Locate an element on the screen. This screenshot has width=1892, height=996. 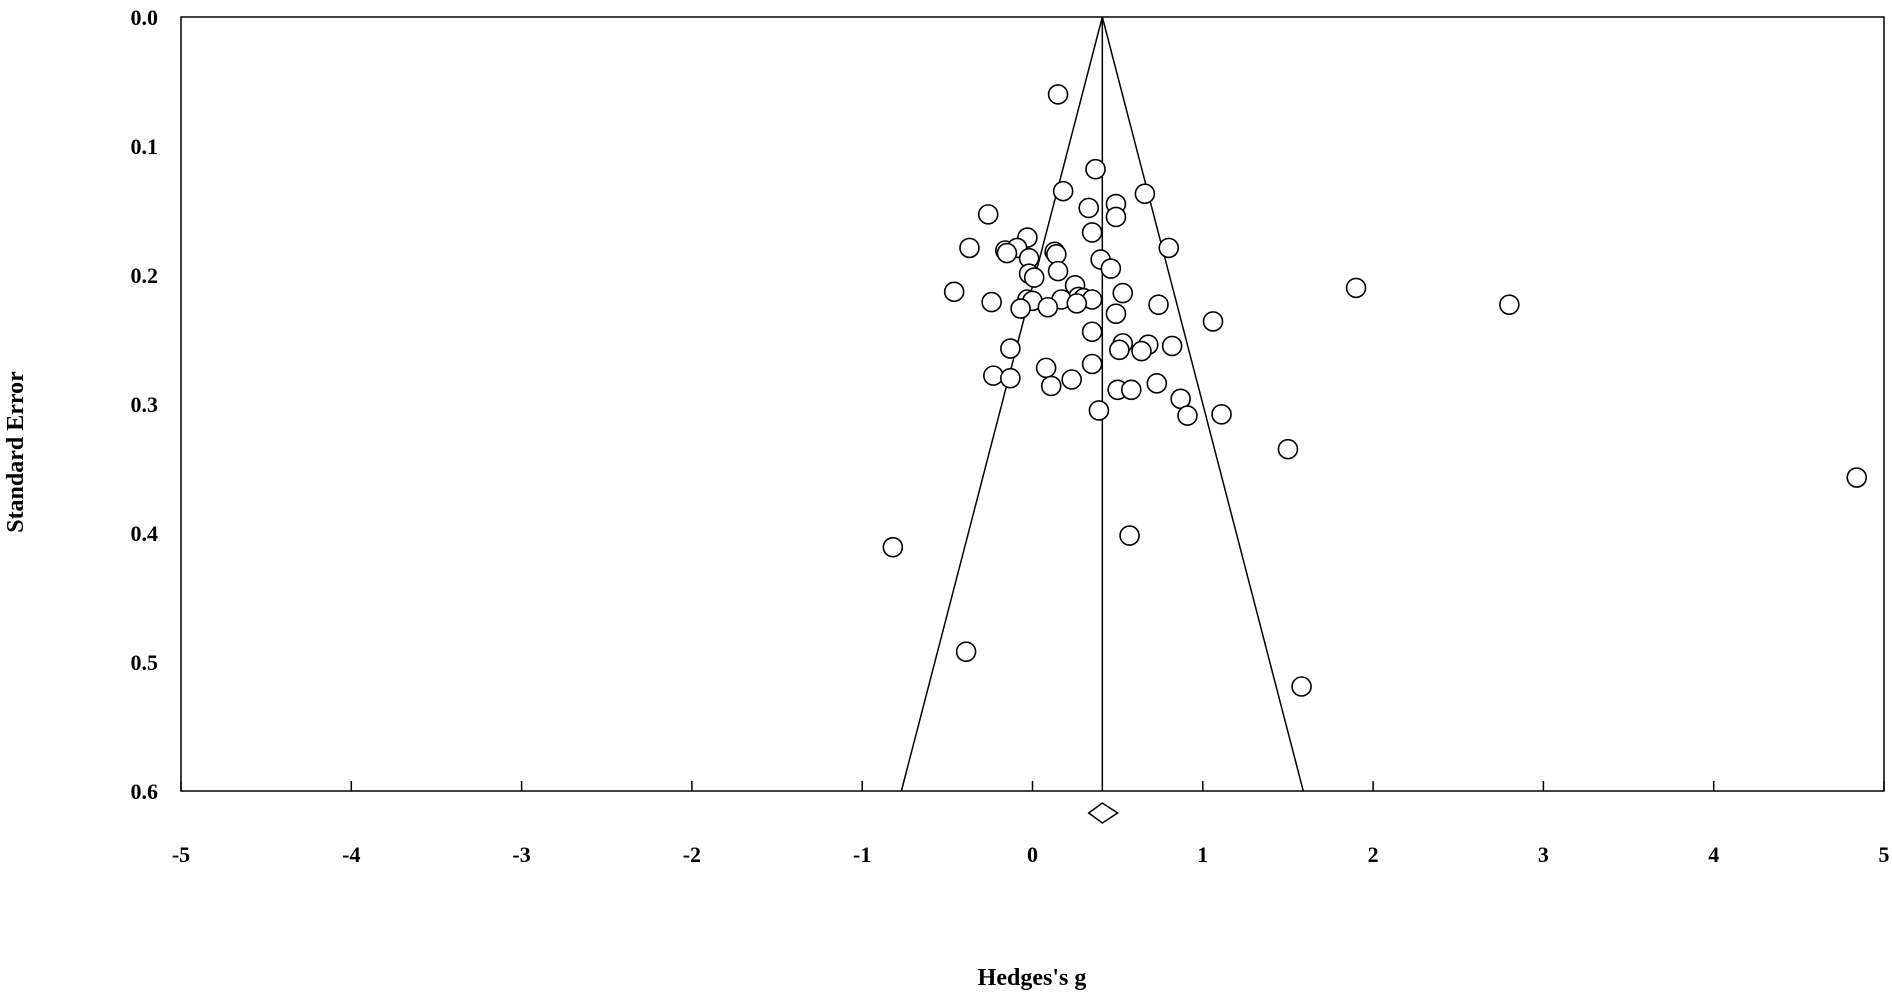
x-tick-label: 3 is located at coordinates (1543, 854).